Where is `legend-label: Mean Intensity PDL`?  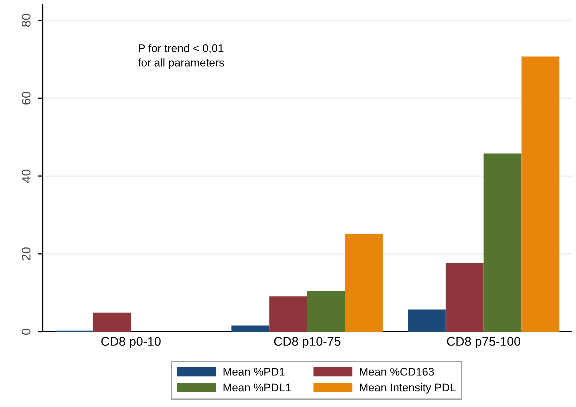 legend-label: Mean Intensity PDL is located at coordinates (408, 388).